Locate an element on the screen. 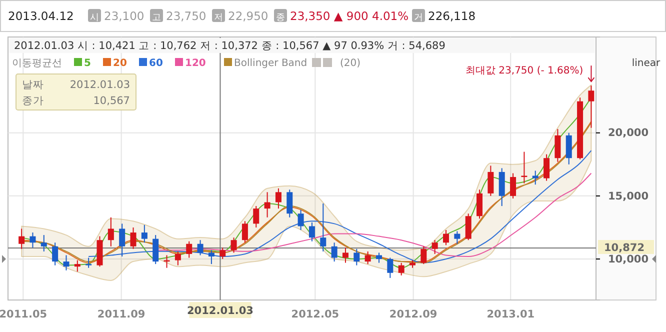  annotation: 10,567 is located at coordinates (111, 101).